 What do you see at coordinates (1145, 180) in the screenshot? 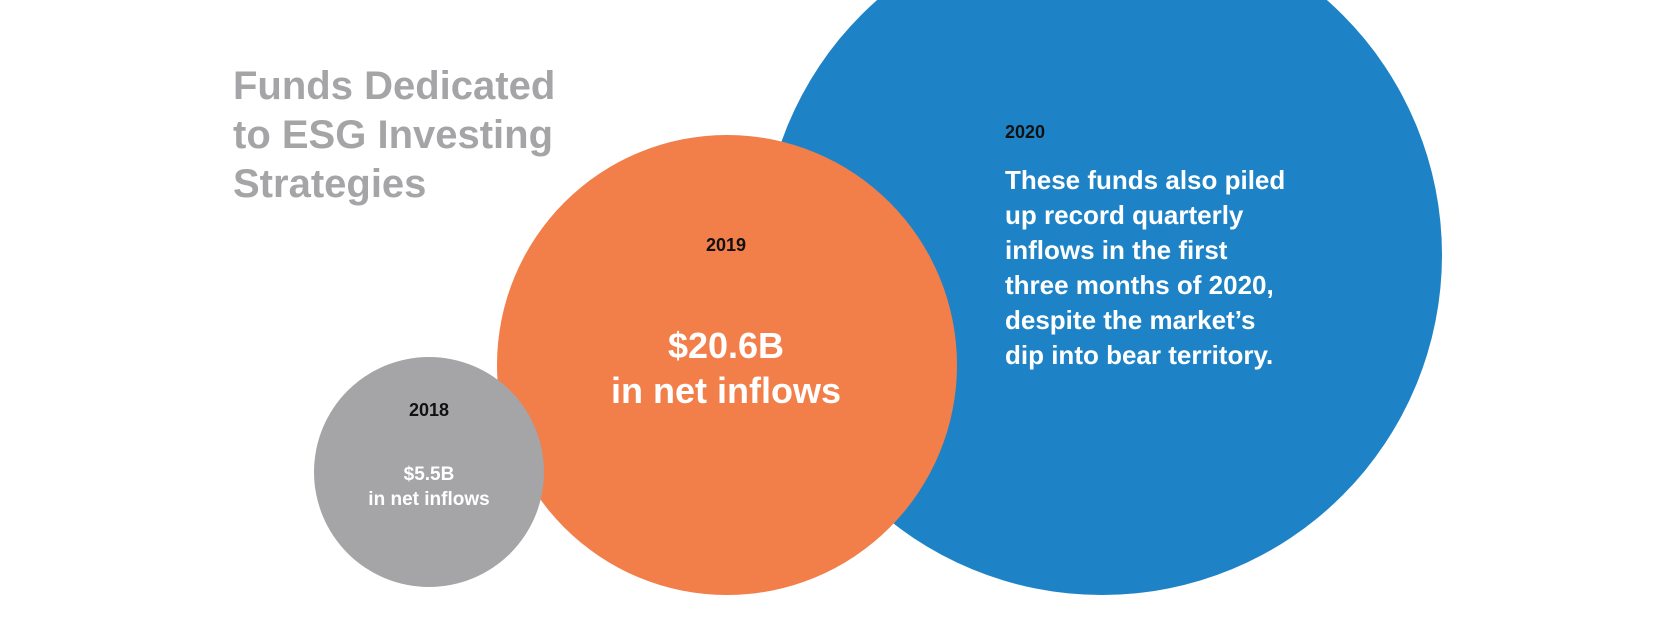
I see `note-line-1: These funds also piled` at bounding box center [1145, 180].